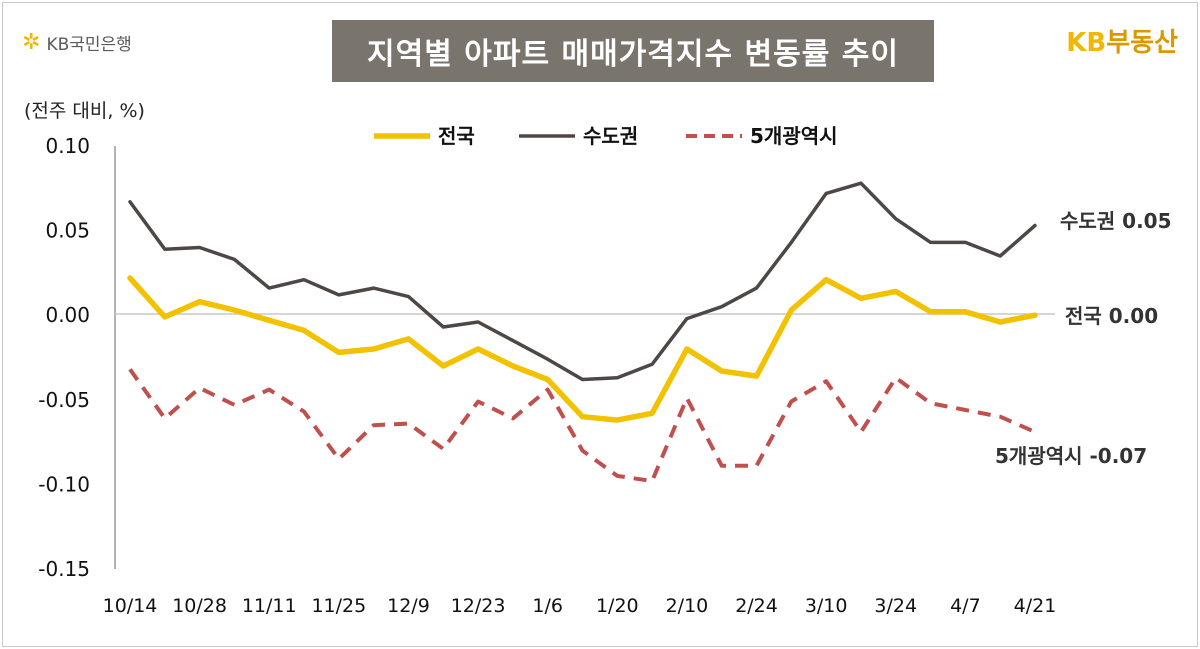 The image size is (1200, 649). What do you see at coordinates (1142, 43) in the screenshot?
I see `kb-land-logo-name: 부동산` at bounding box center [1142, 43].